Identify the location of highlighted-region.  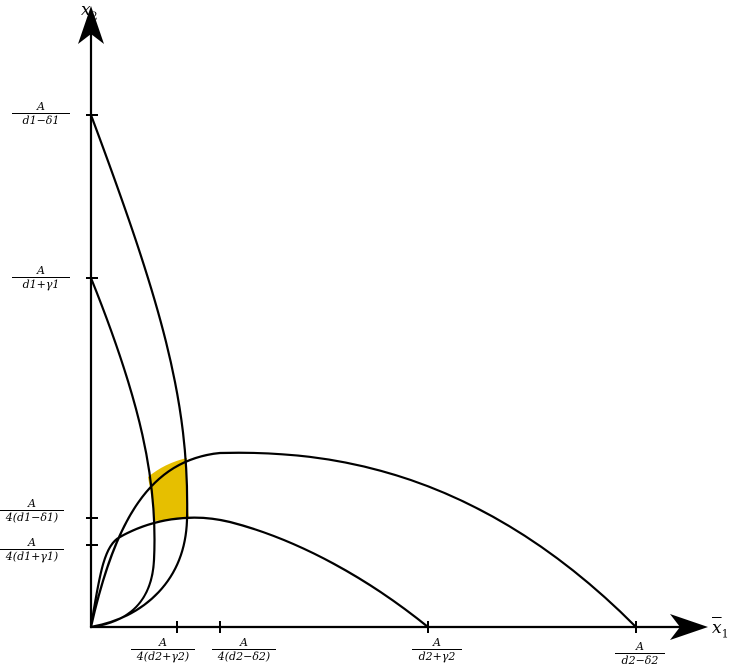
(168, 489).